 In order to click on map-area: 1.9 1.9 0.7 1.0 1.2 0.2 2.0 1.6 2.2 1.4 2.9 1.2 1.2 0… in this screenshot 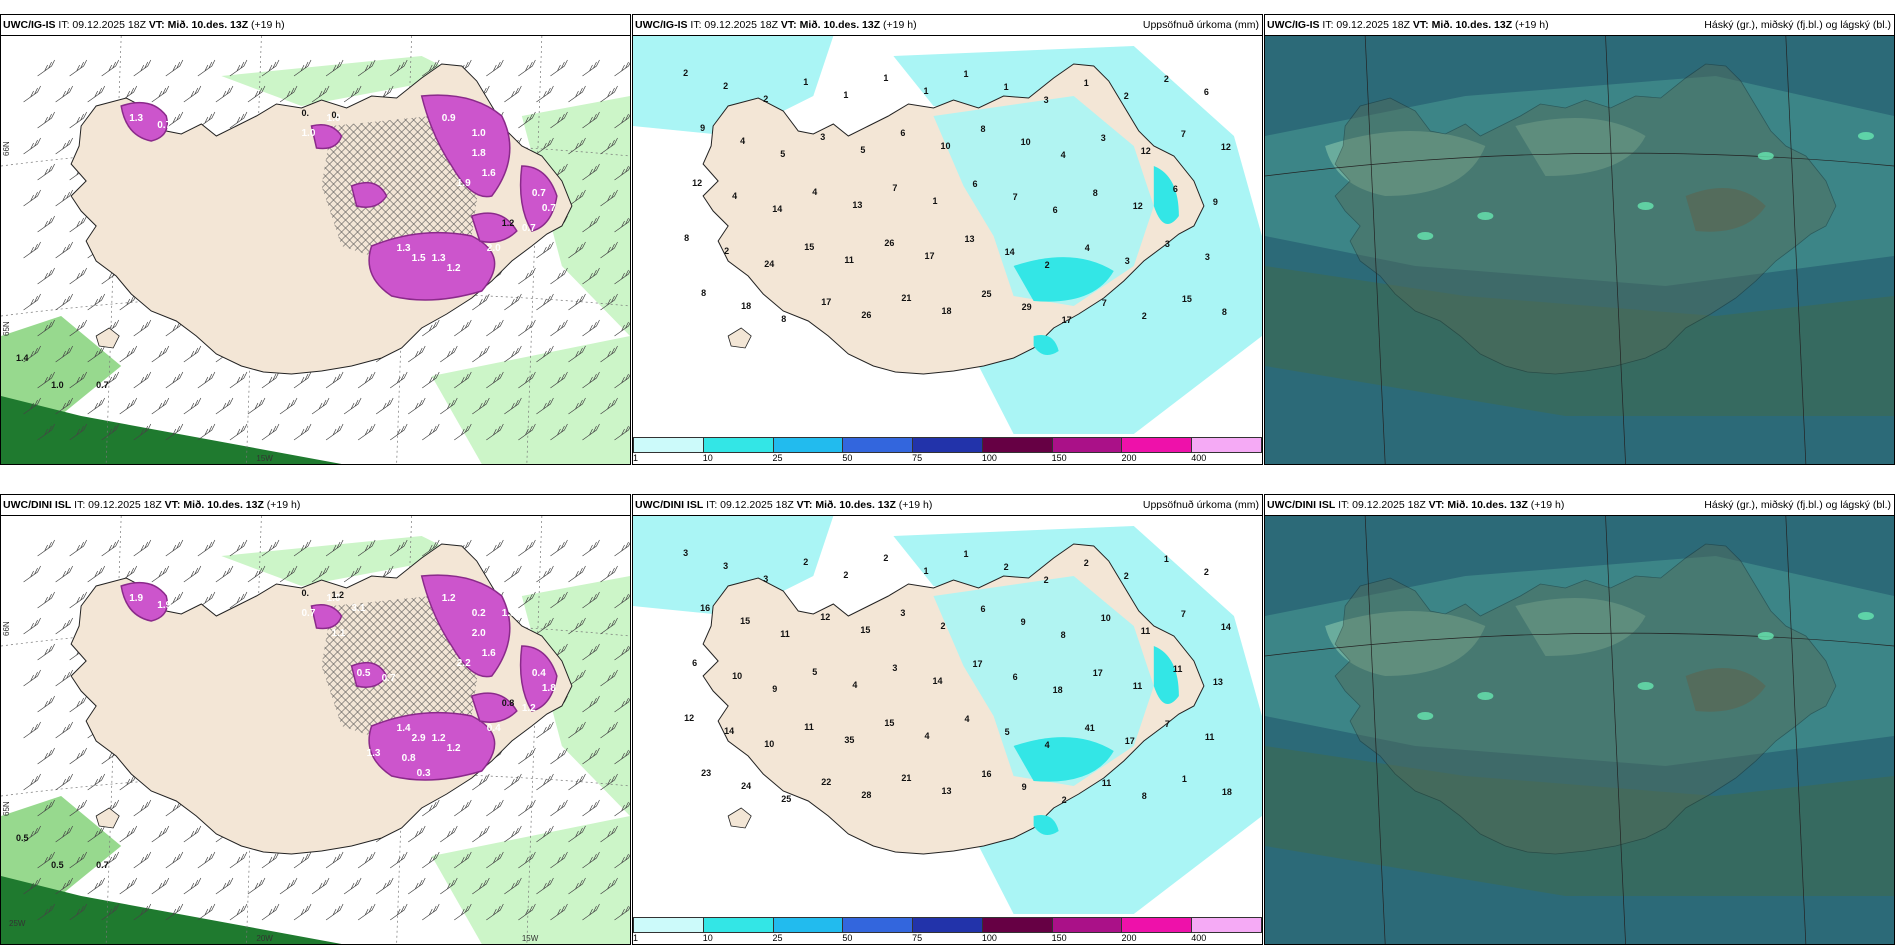, I will do `click(315, 730)`.